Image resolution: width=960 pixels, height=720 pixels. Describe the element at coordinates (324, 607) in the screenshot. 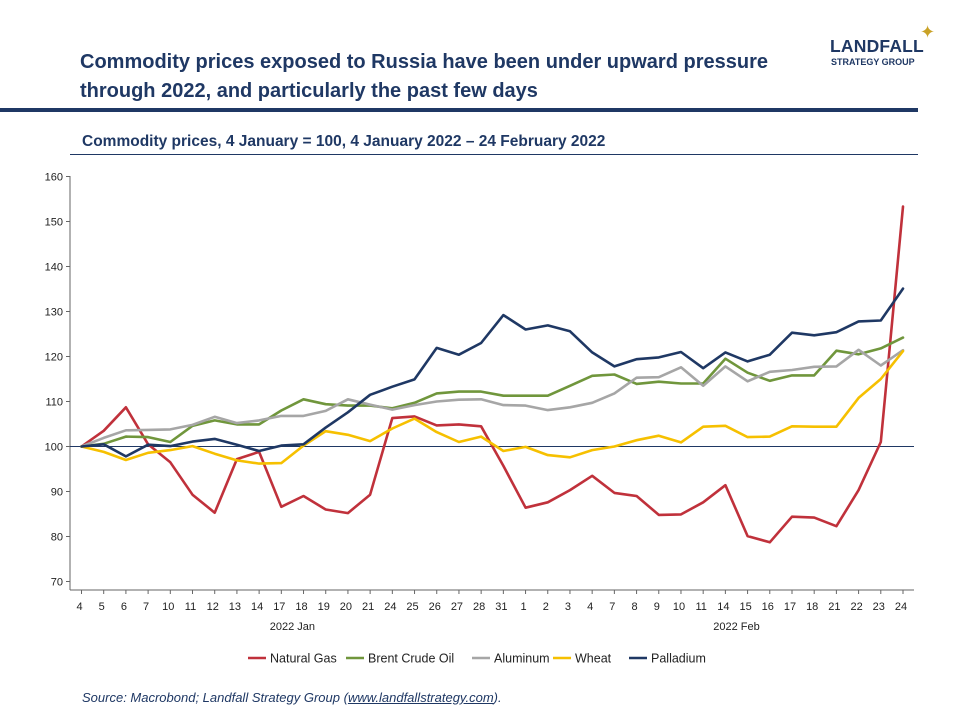

I see `x-tick-label: 19` at that location.